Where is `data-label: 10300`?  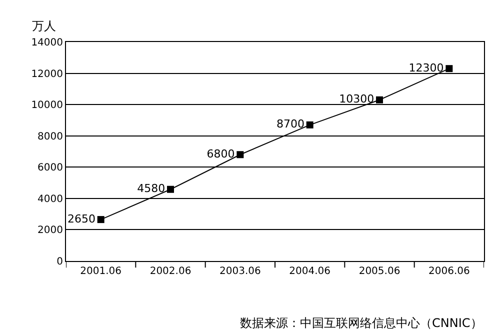
data-label: 10300 is located at coordinates (356, 99).